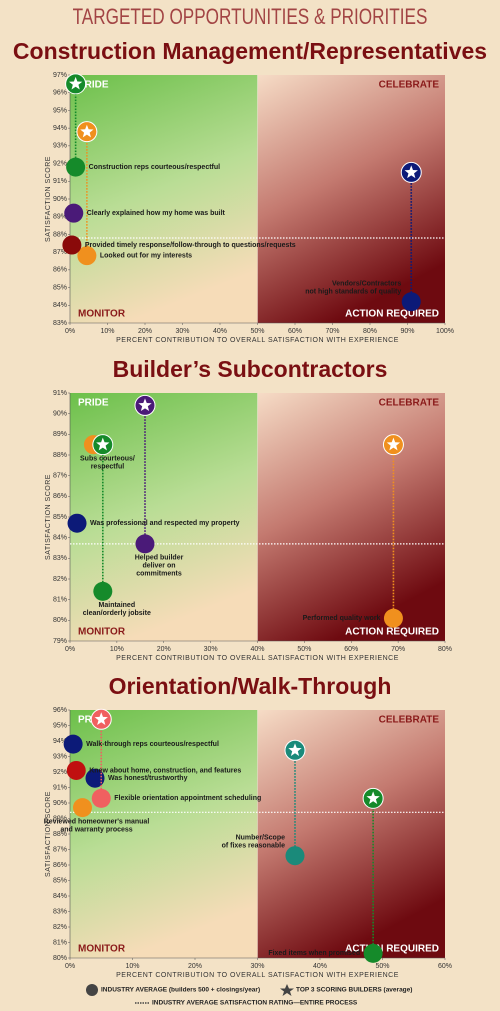 The height and width of the screenshot is (1011, 500). I want to click on point-label: commitments, so click(159, 574).